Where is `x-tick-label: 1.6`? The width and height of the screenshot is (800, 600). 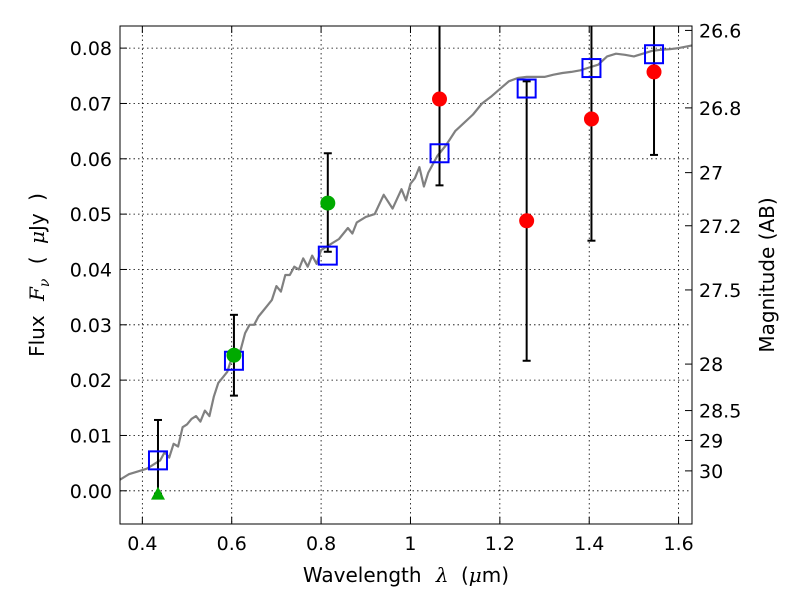 x-tick-label: 1.6 is located at coordinates (678, 544).